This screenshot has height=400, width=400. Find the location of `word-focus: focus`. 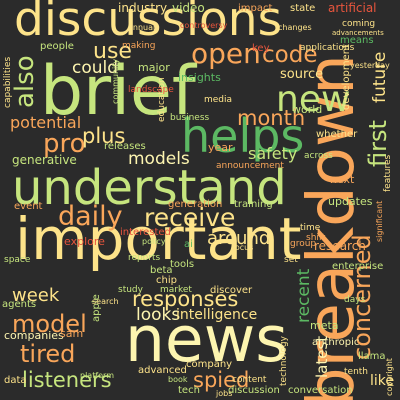

word-focus: focus is located at coordinates (243, 247).